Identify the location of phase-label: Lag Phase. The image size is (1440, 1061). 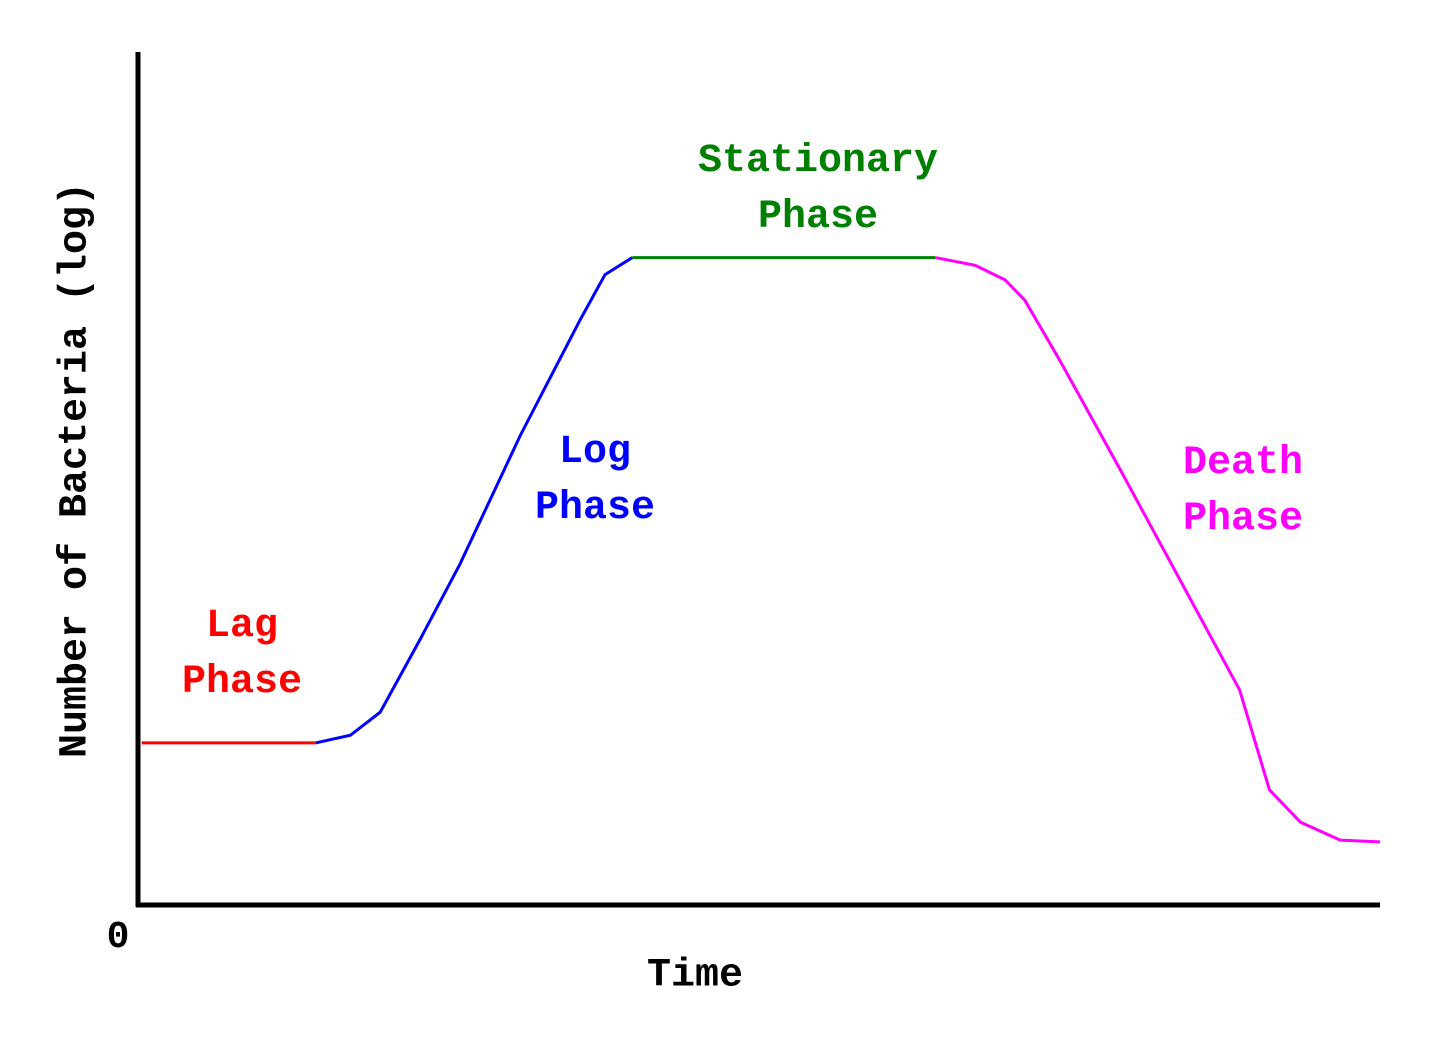
(242, 654).